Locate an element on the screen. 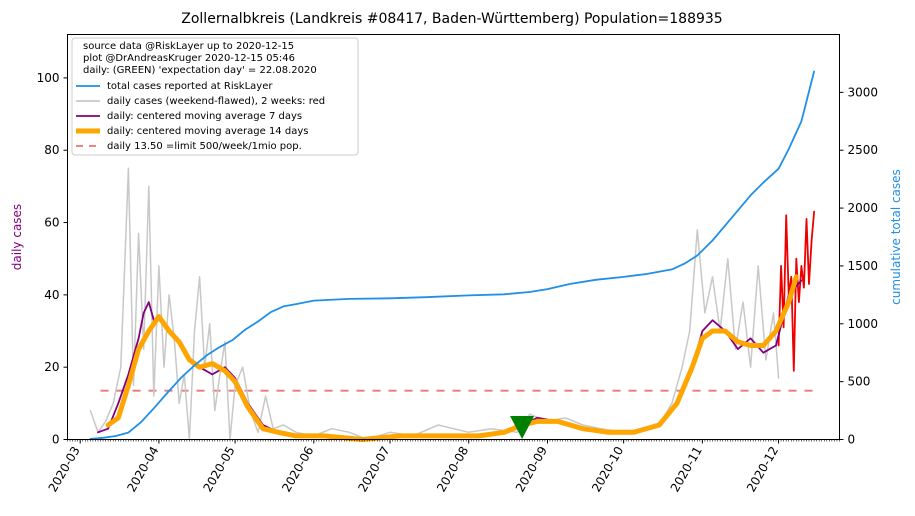 Image resolution: width=915 pixels, height=516 pixels. legend-entry: total cases reported at RiskLayer is located at coordinates (190, 86).